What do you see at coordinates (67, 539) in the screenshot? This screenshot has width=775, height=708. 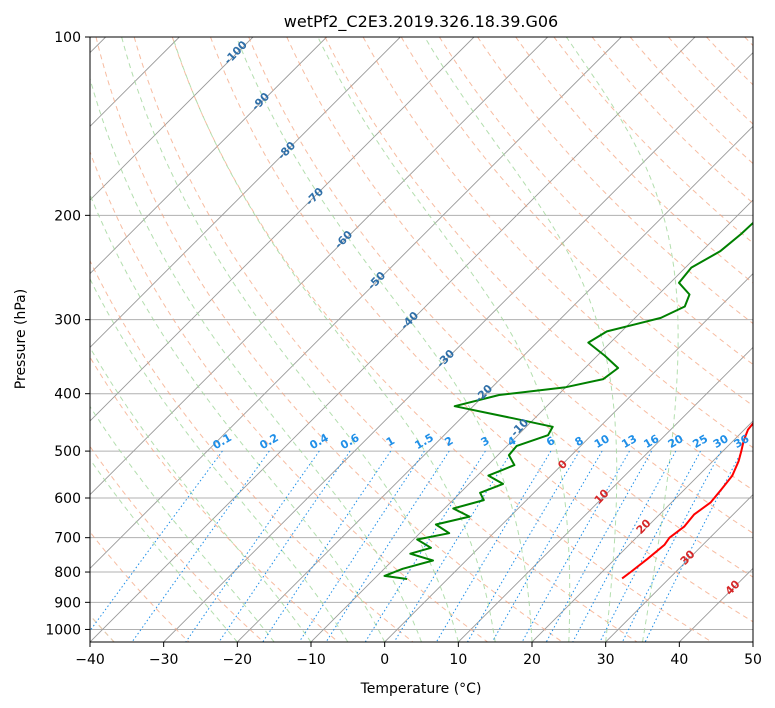 I see `y-tick-label: 700` at bounding box center [67, 539].